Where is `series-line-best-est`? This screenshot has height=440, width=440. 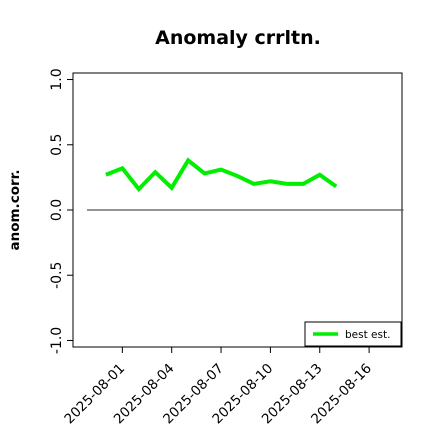 series-line-best-est is located at coordinates (221, 175).